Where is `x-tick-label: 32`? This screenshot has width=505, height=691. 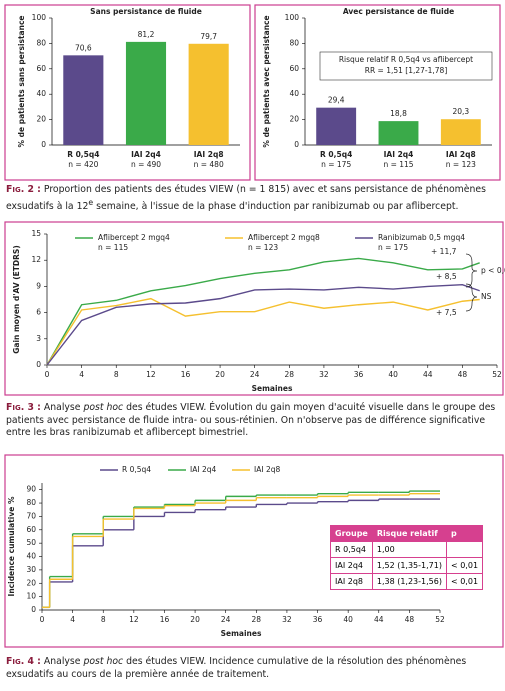
x-tick-label: 32 is located at coordinates (287, 619).